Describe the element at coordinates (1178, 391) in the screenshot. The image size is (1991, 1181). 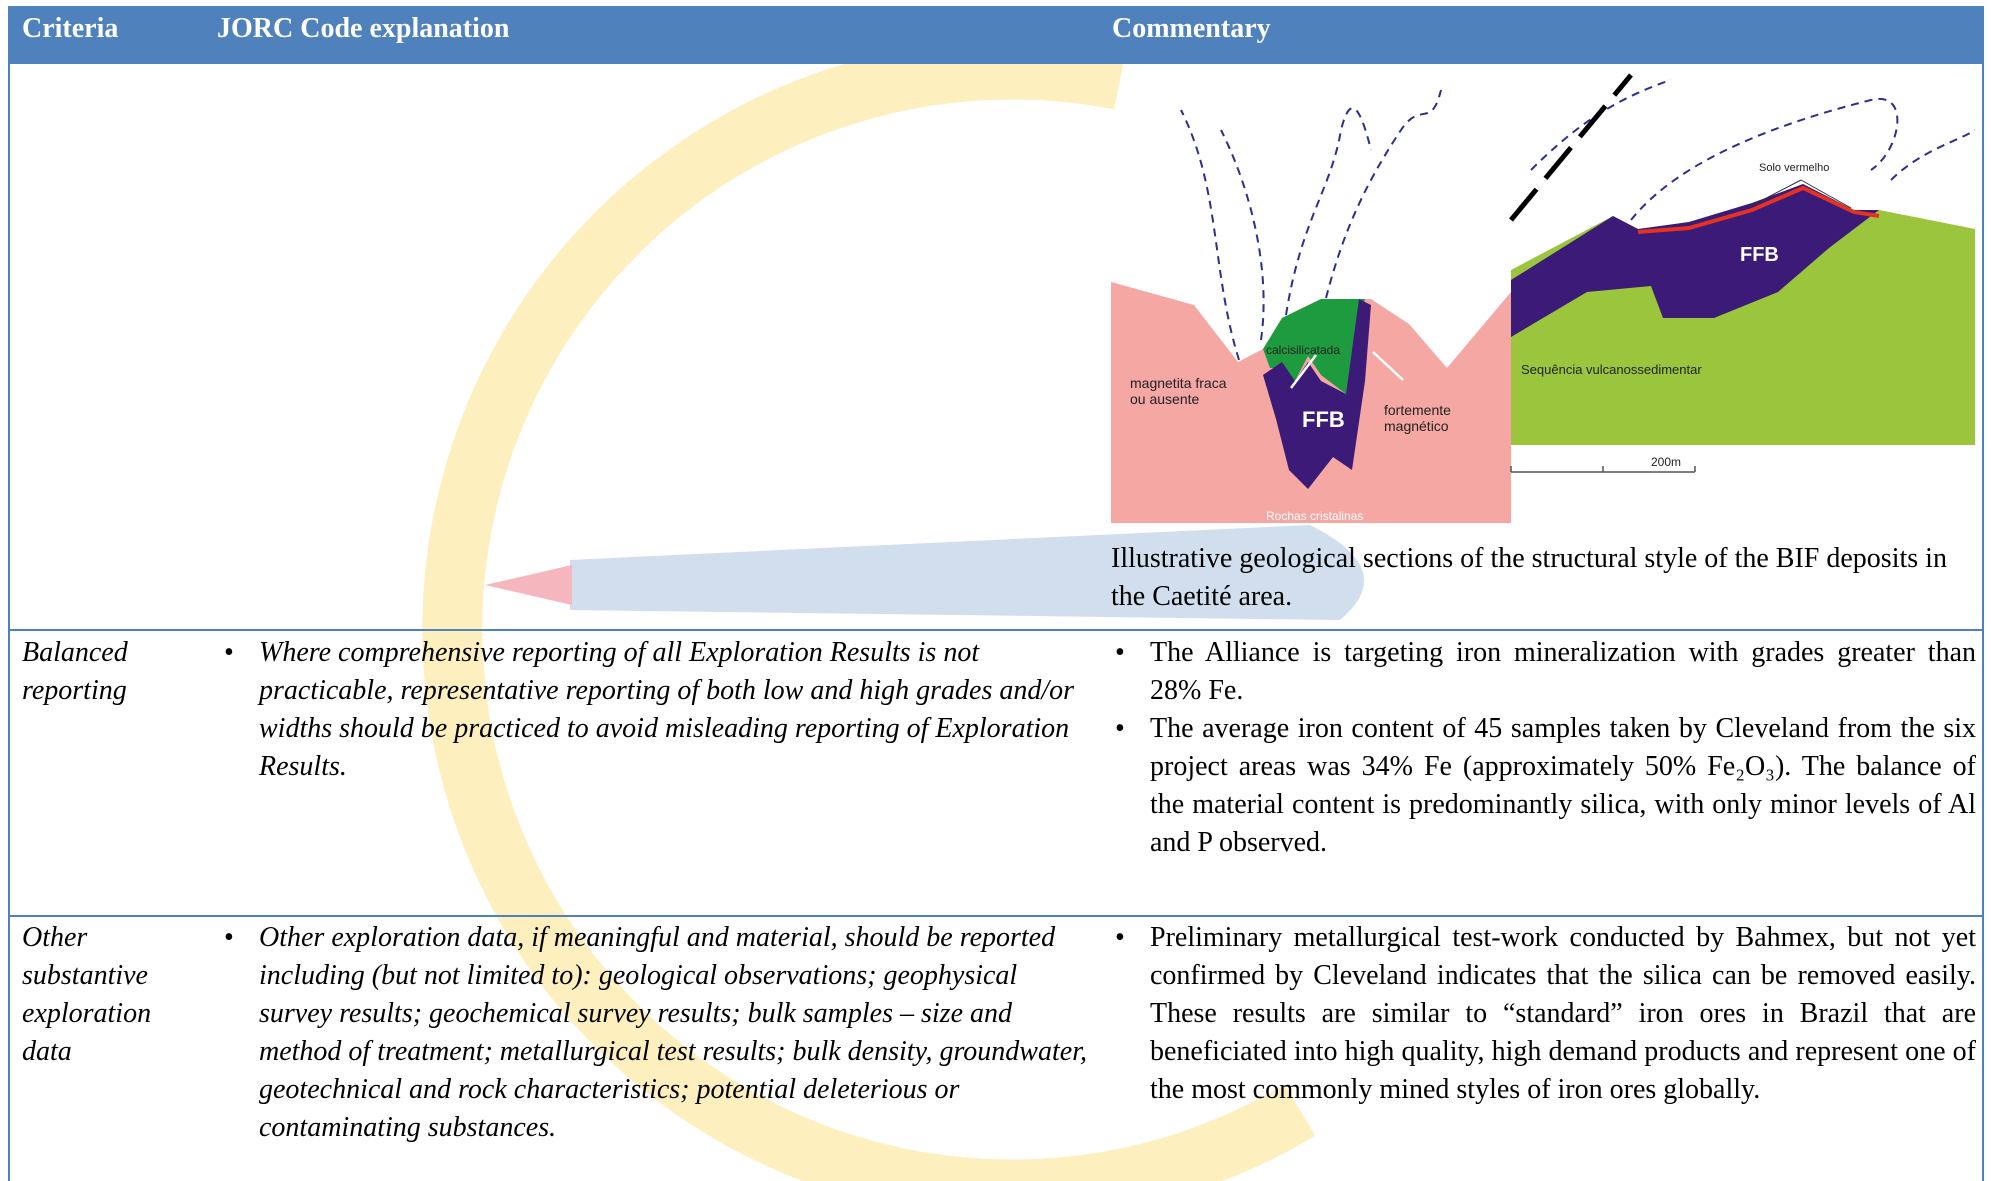
I see `figure-label: magnetita fraca ou ausente` at that location.